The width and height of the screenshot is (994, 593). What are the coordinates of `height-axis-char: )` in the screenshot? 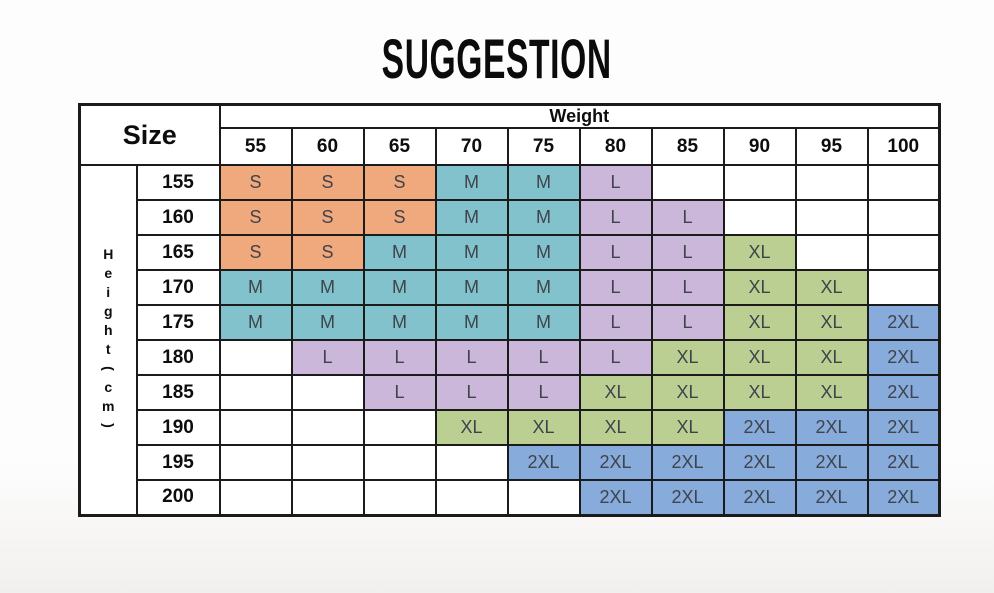 It's located at (108, 425).